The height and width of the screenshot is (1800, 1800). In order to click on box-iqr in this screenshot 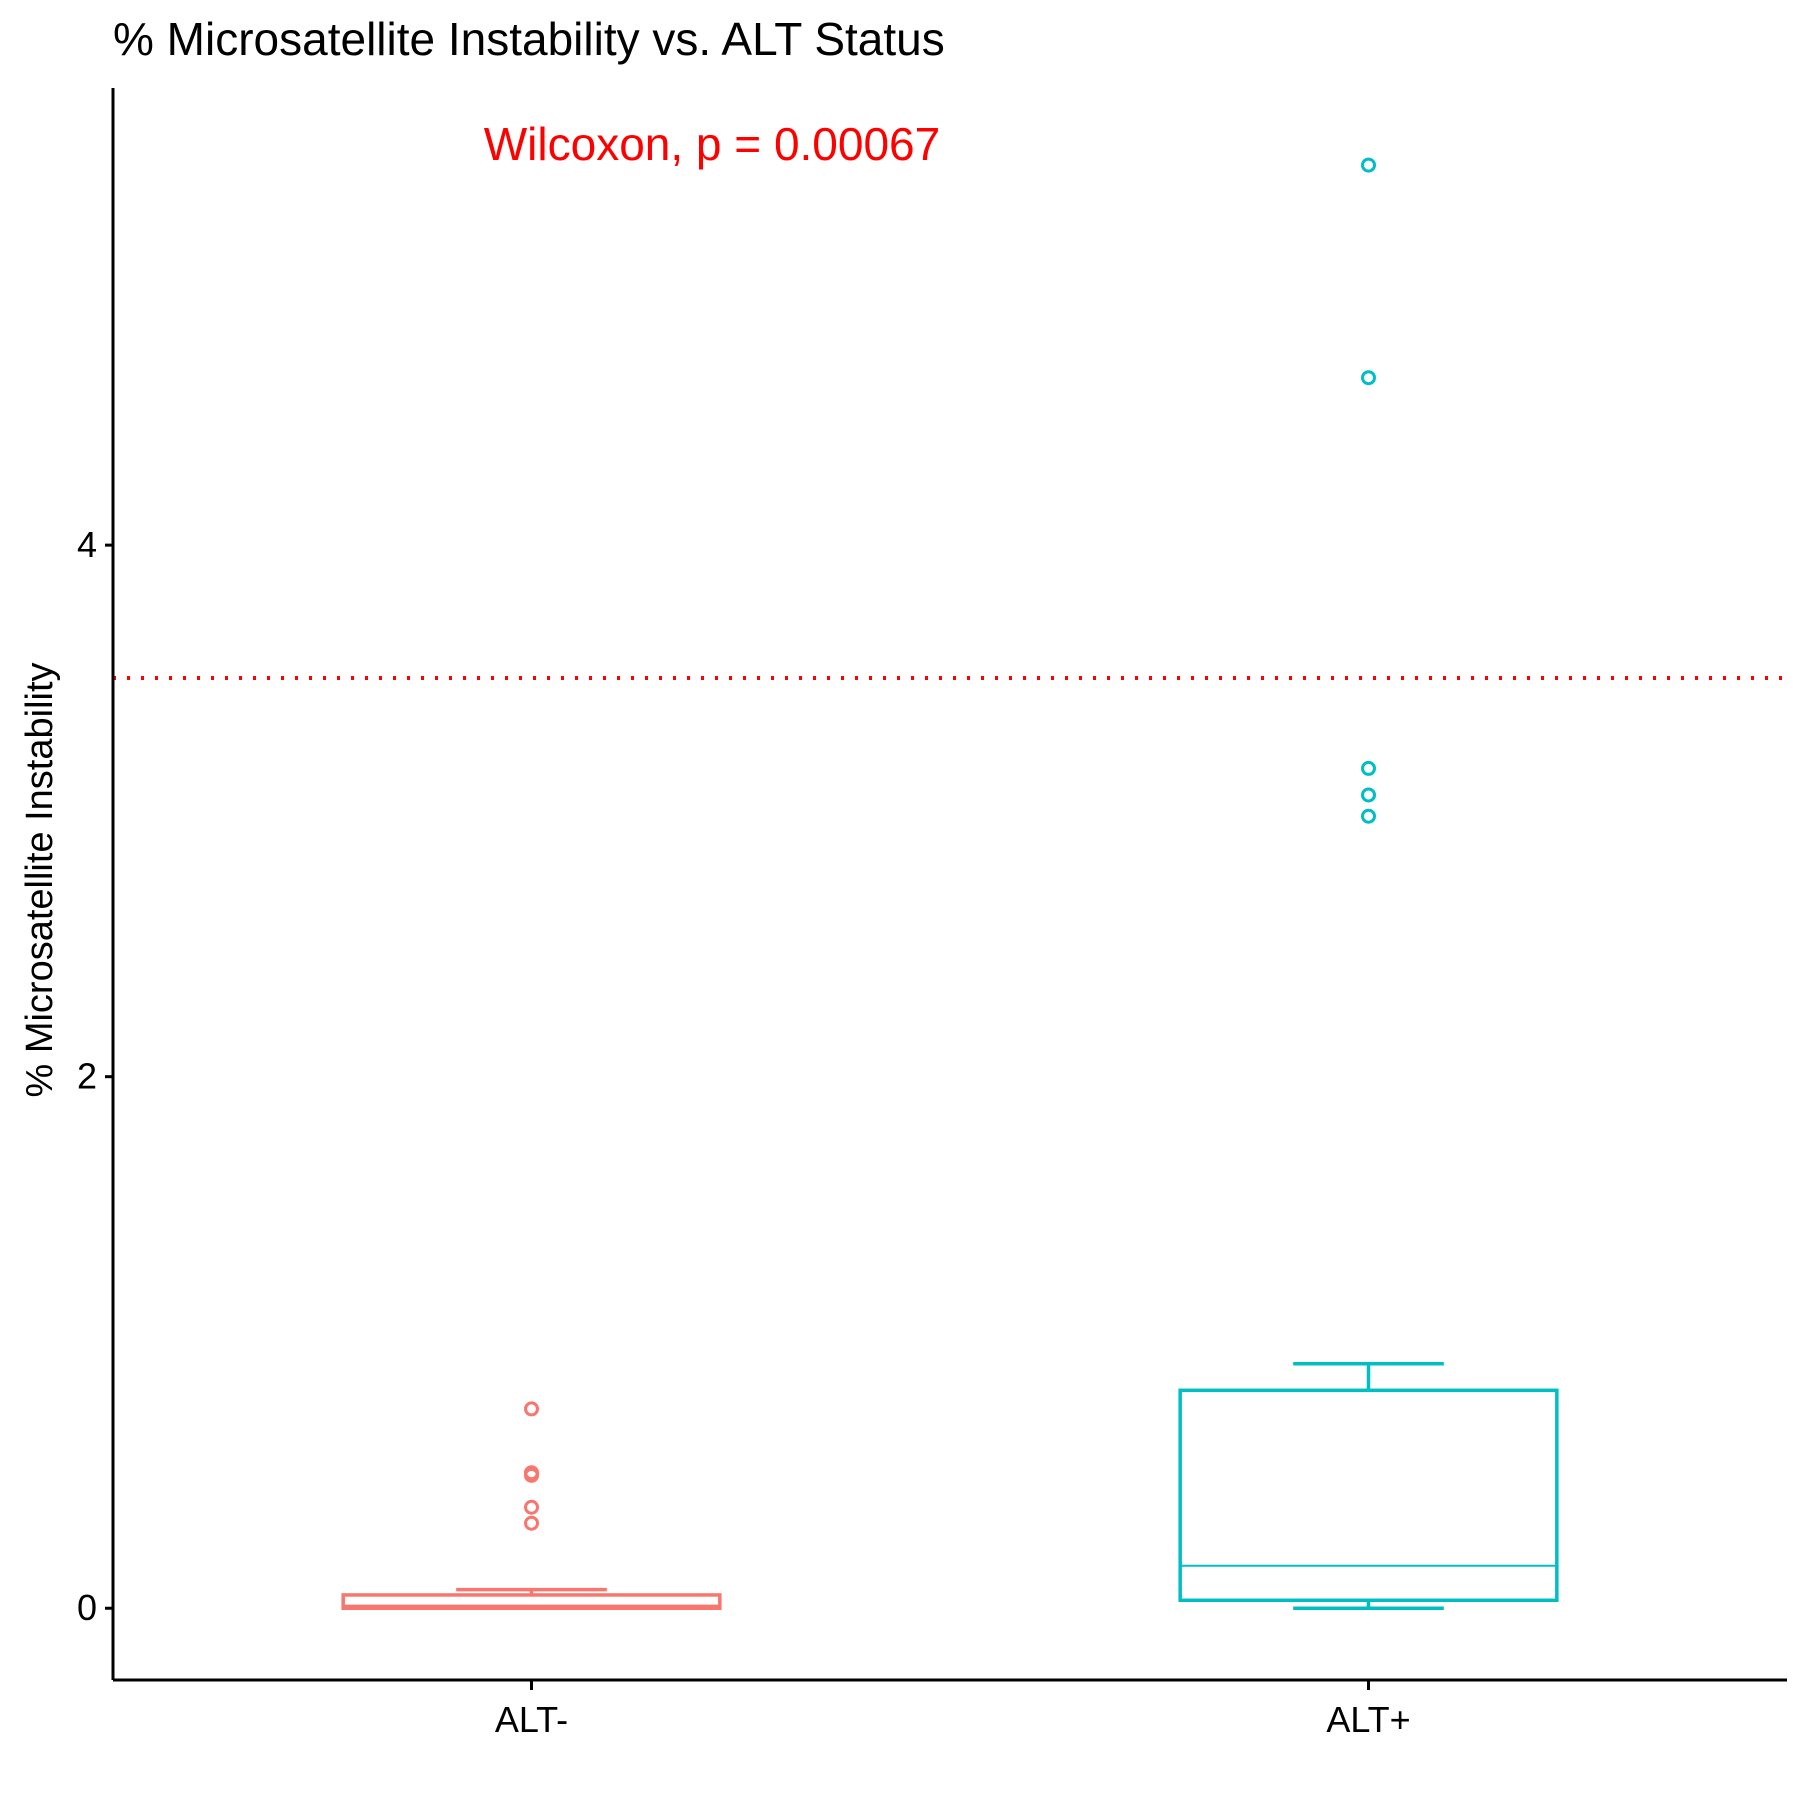, I will do `click(1368, 1495)`.